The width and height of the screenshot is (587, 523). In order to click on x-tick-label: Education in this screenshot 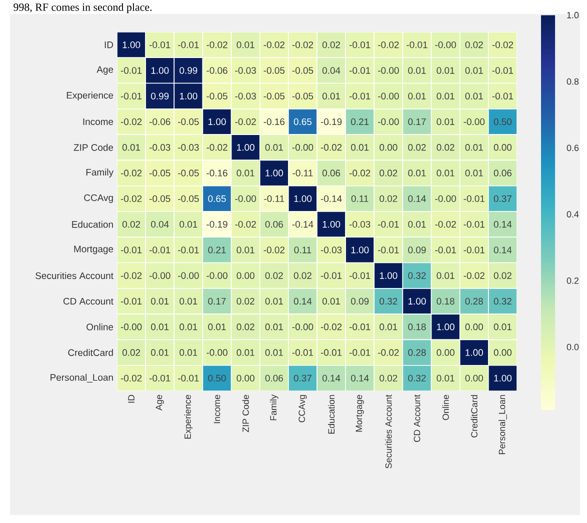, I will do `click(331, 414)`.